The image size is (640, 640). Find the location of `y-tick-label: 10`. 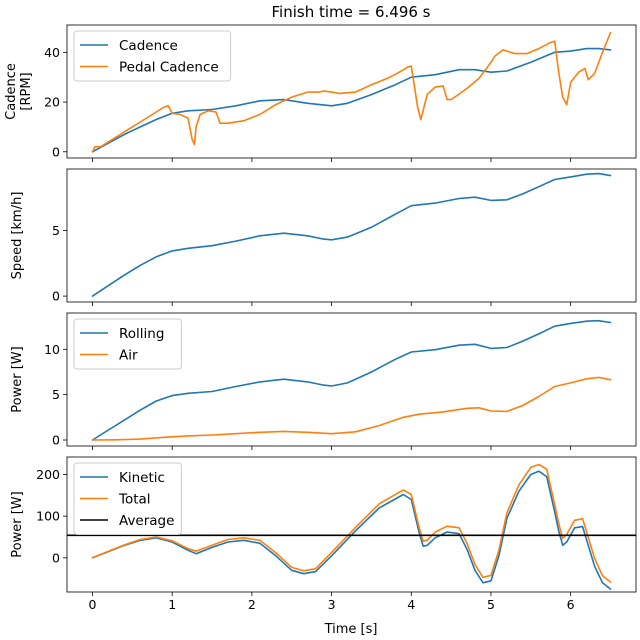

y-tick-label: 10 is located at coordinates (52, 349).